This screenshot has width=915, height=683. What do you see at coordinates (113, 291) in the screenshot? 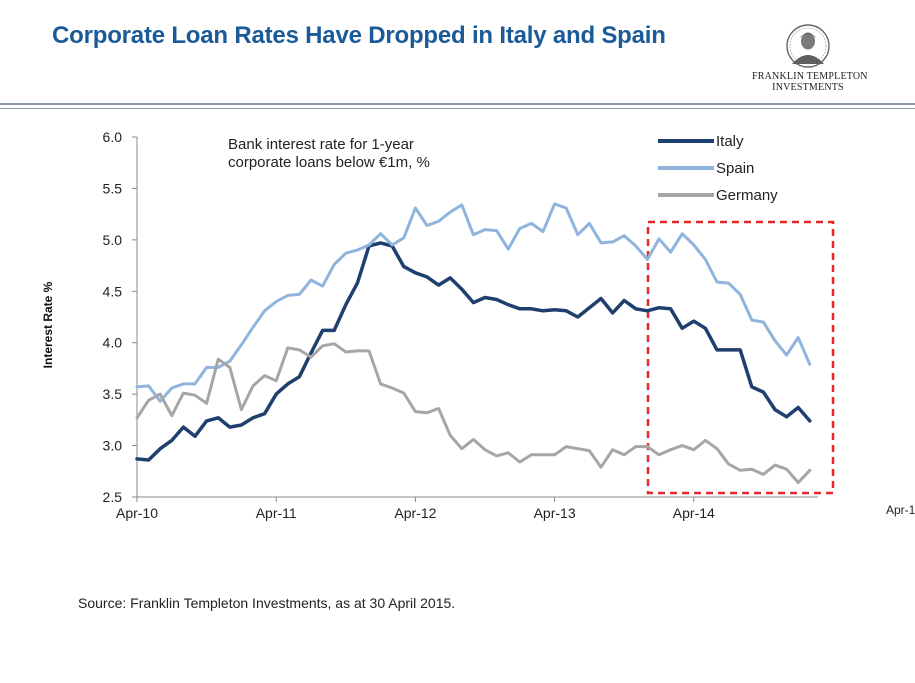
I see `y-tick-label: 4.5` at bounding box center [113, 291].